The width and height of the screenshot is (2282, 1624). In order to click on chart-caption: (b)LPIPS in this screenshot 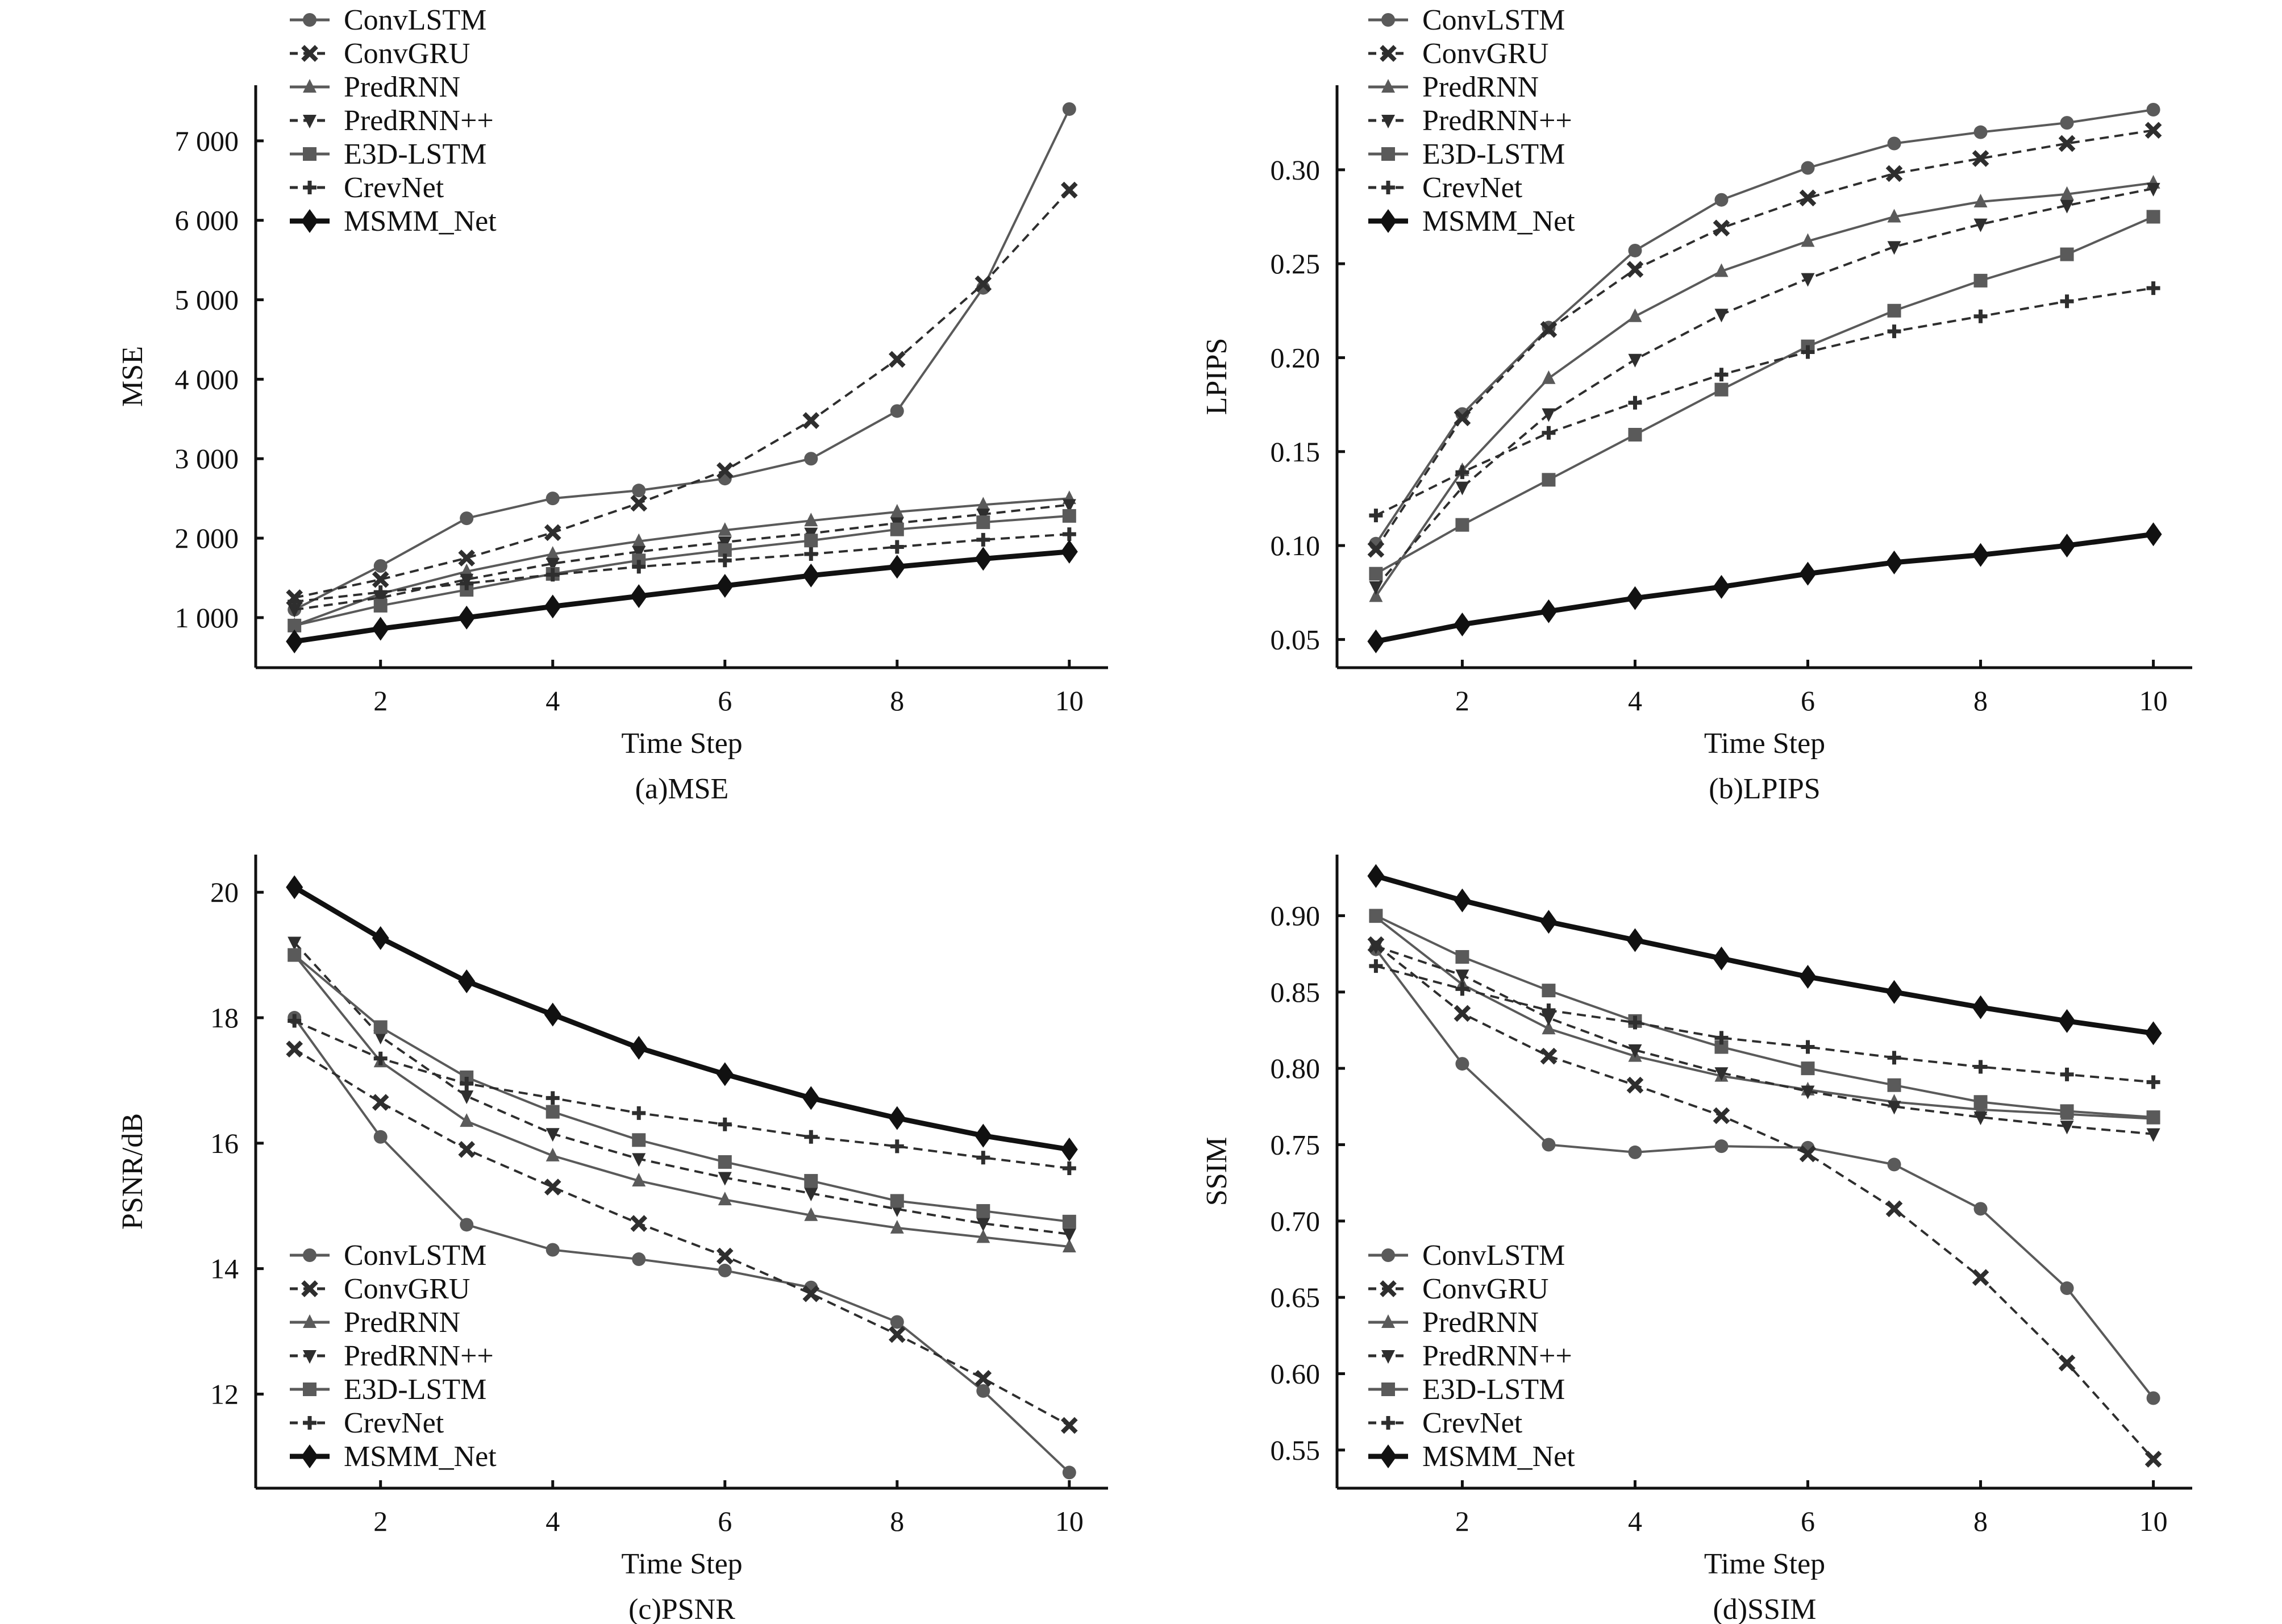, I will do `click(1765, 789)`.